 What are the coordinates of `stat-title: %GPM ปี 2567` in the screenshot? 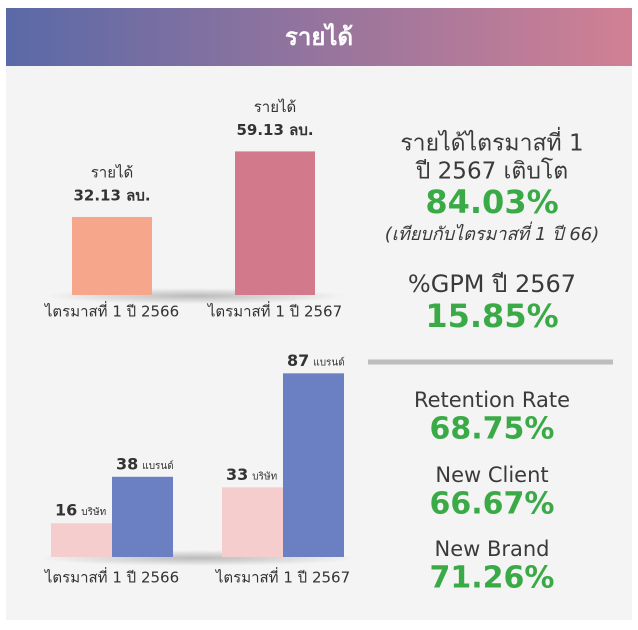 It's located at (492, 284).